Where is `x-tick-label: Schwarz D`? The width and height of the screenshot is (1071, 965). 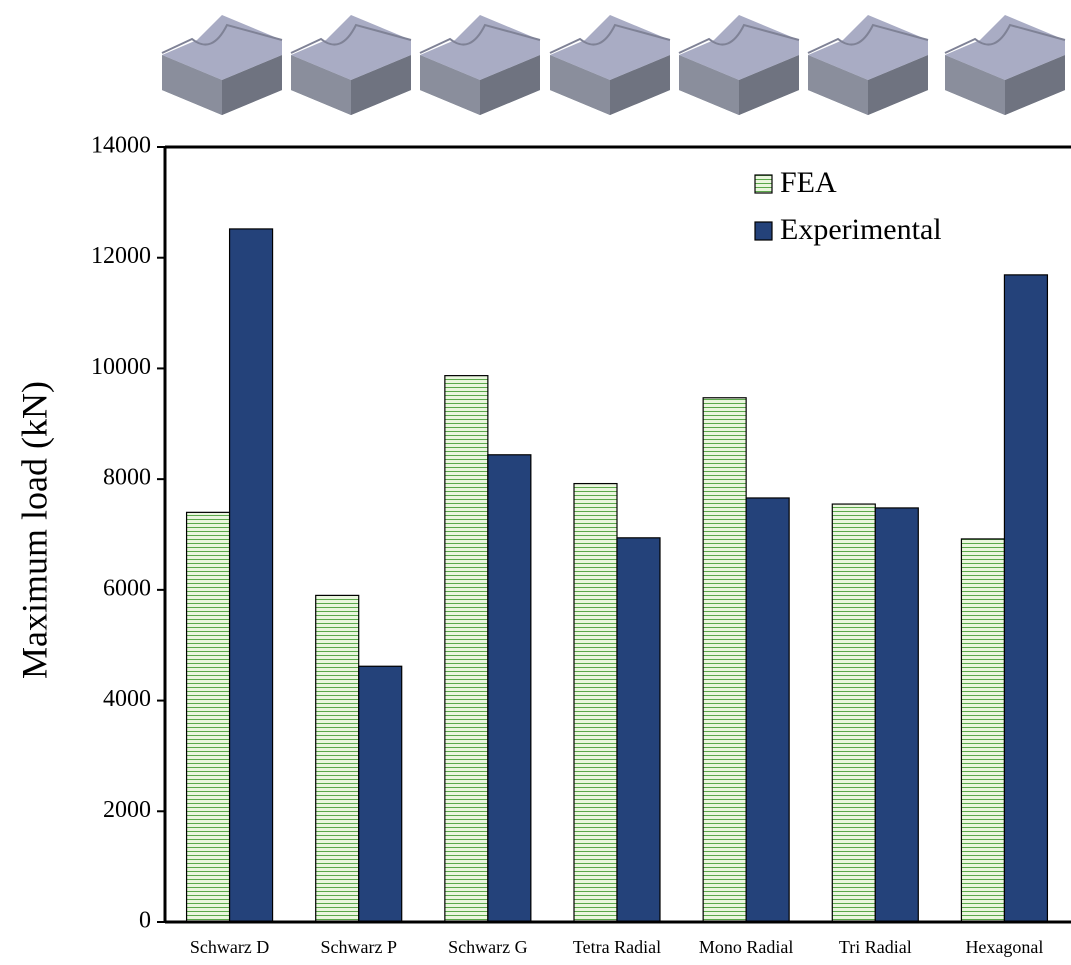
x-tick-label: Schwarz D is located at coordinates (229, 947).